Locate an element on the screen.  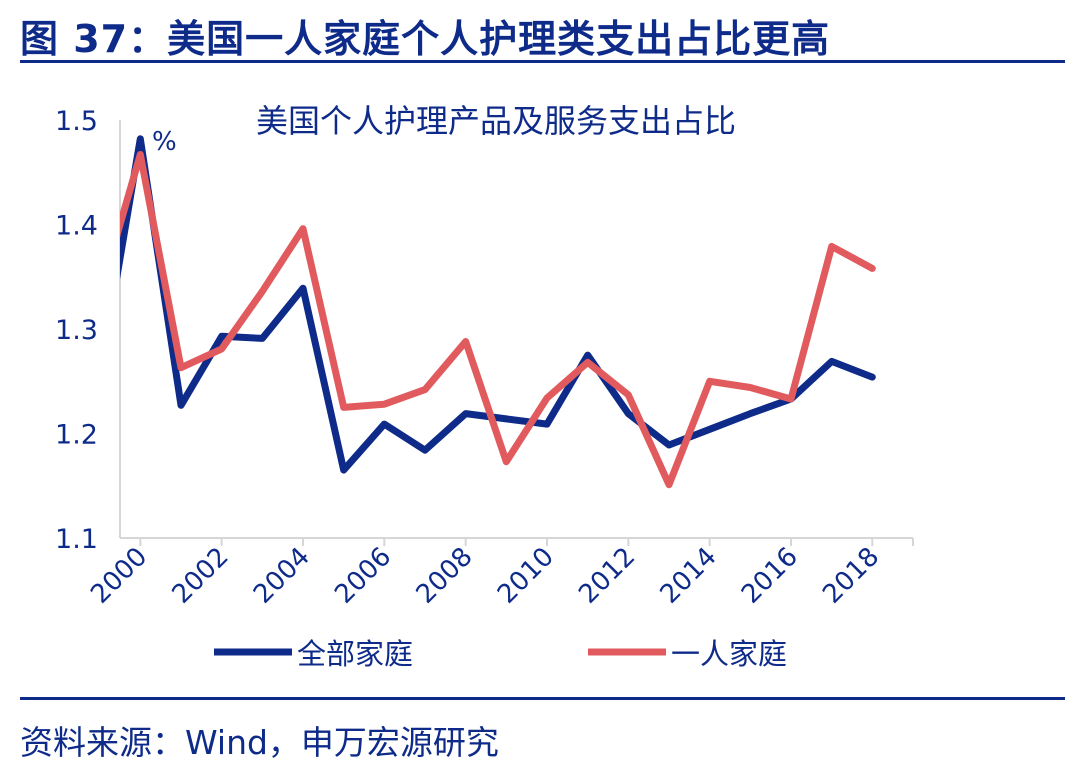
x-tick-label: 2004 is located at coordinates (282, 576).